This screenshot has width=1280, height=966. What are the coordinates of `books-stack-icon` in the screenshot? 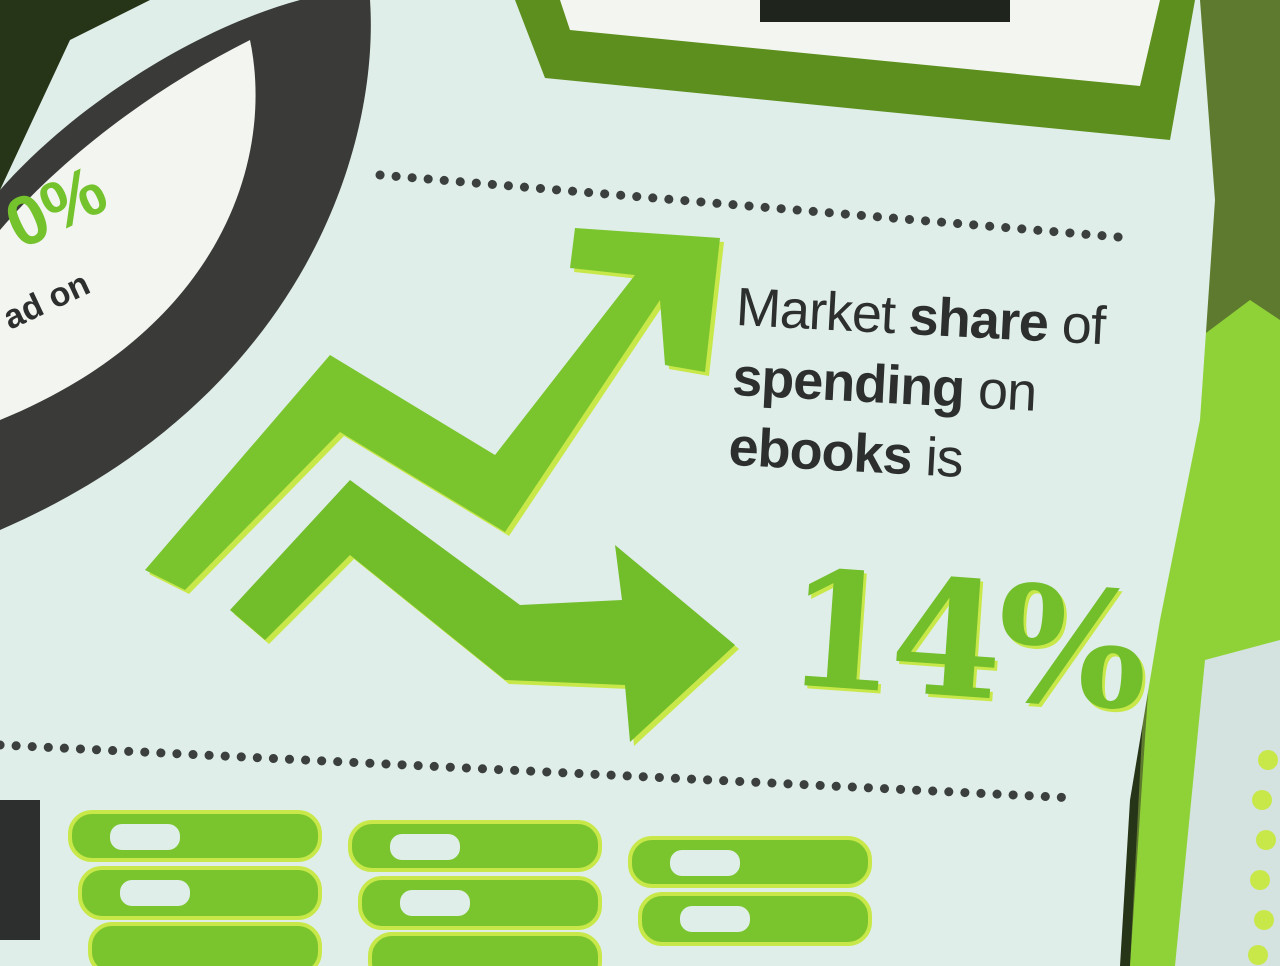 It's located at (436, 883).